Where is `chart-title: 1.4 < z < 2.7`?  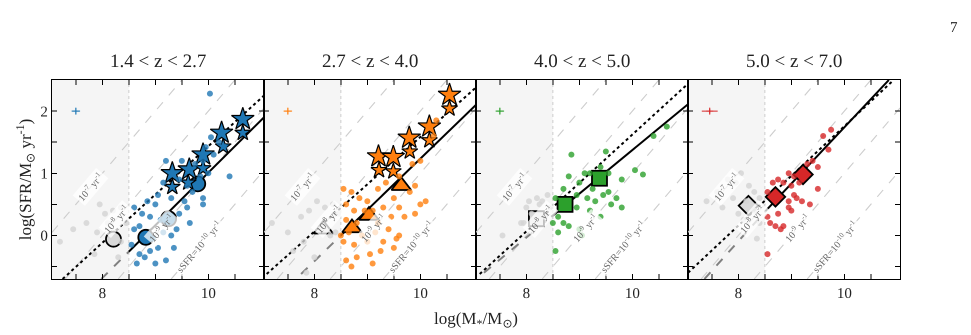
chart-title: 1.4 < z < 2.7 is located at coordinates (158, 61).